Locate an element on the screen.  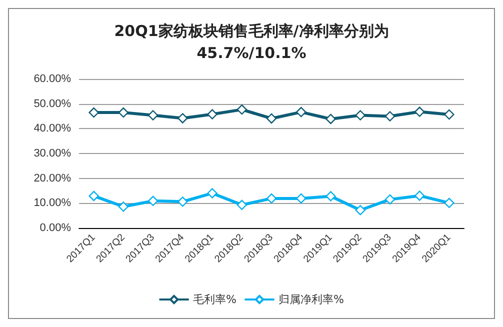
y-tick-label: 40.00% is located at coordinates (53, 128).